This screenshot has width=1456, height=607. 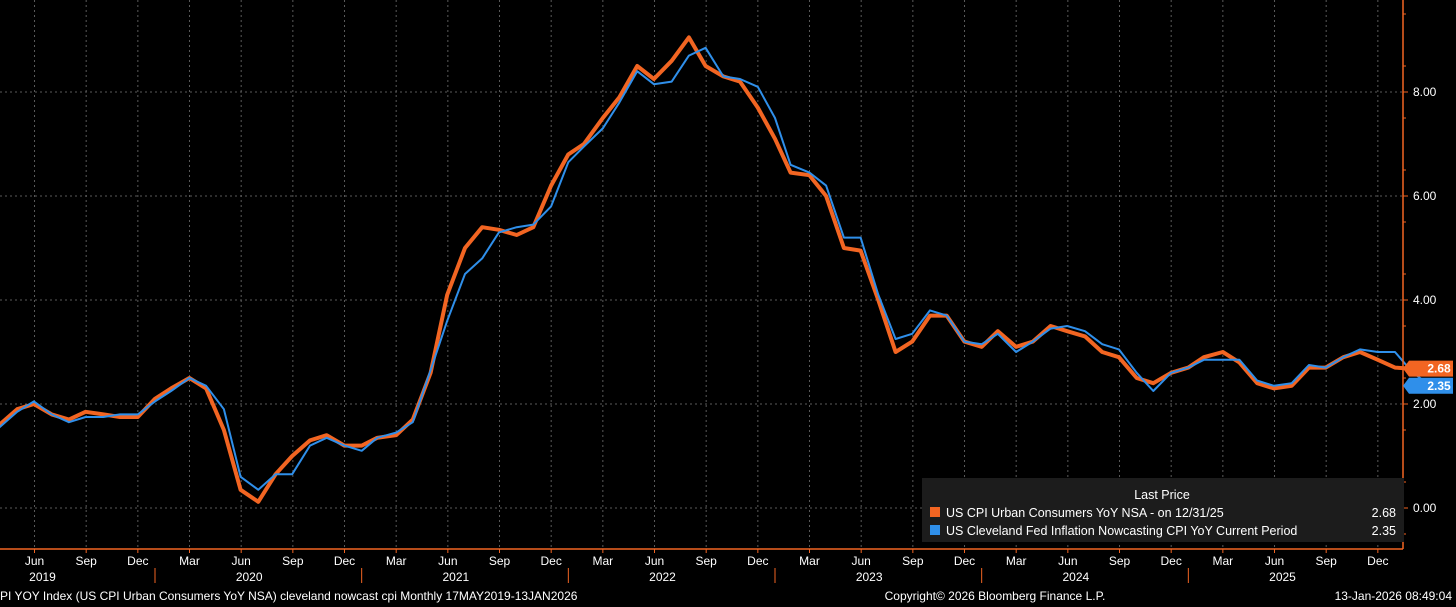 I want to click on legend-swatch-cpi, so click(x=935, y=512).